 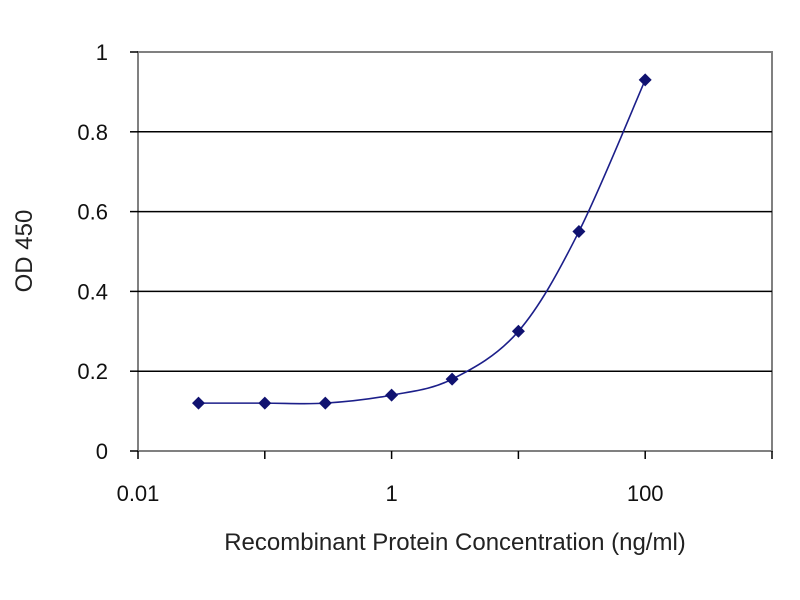 What do you see at coordinates (645, 493) in the screenshot?
I see `x-tick-label: 100` at bounding box center [645, 493].